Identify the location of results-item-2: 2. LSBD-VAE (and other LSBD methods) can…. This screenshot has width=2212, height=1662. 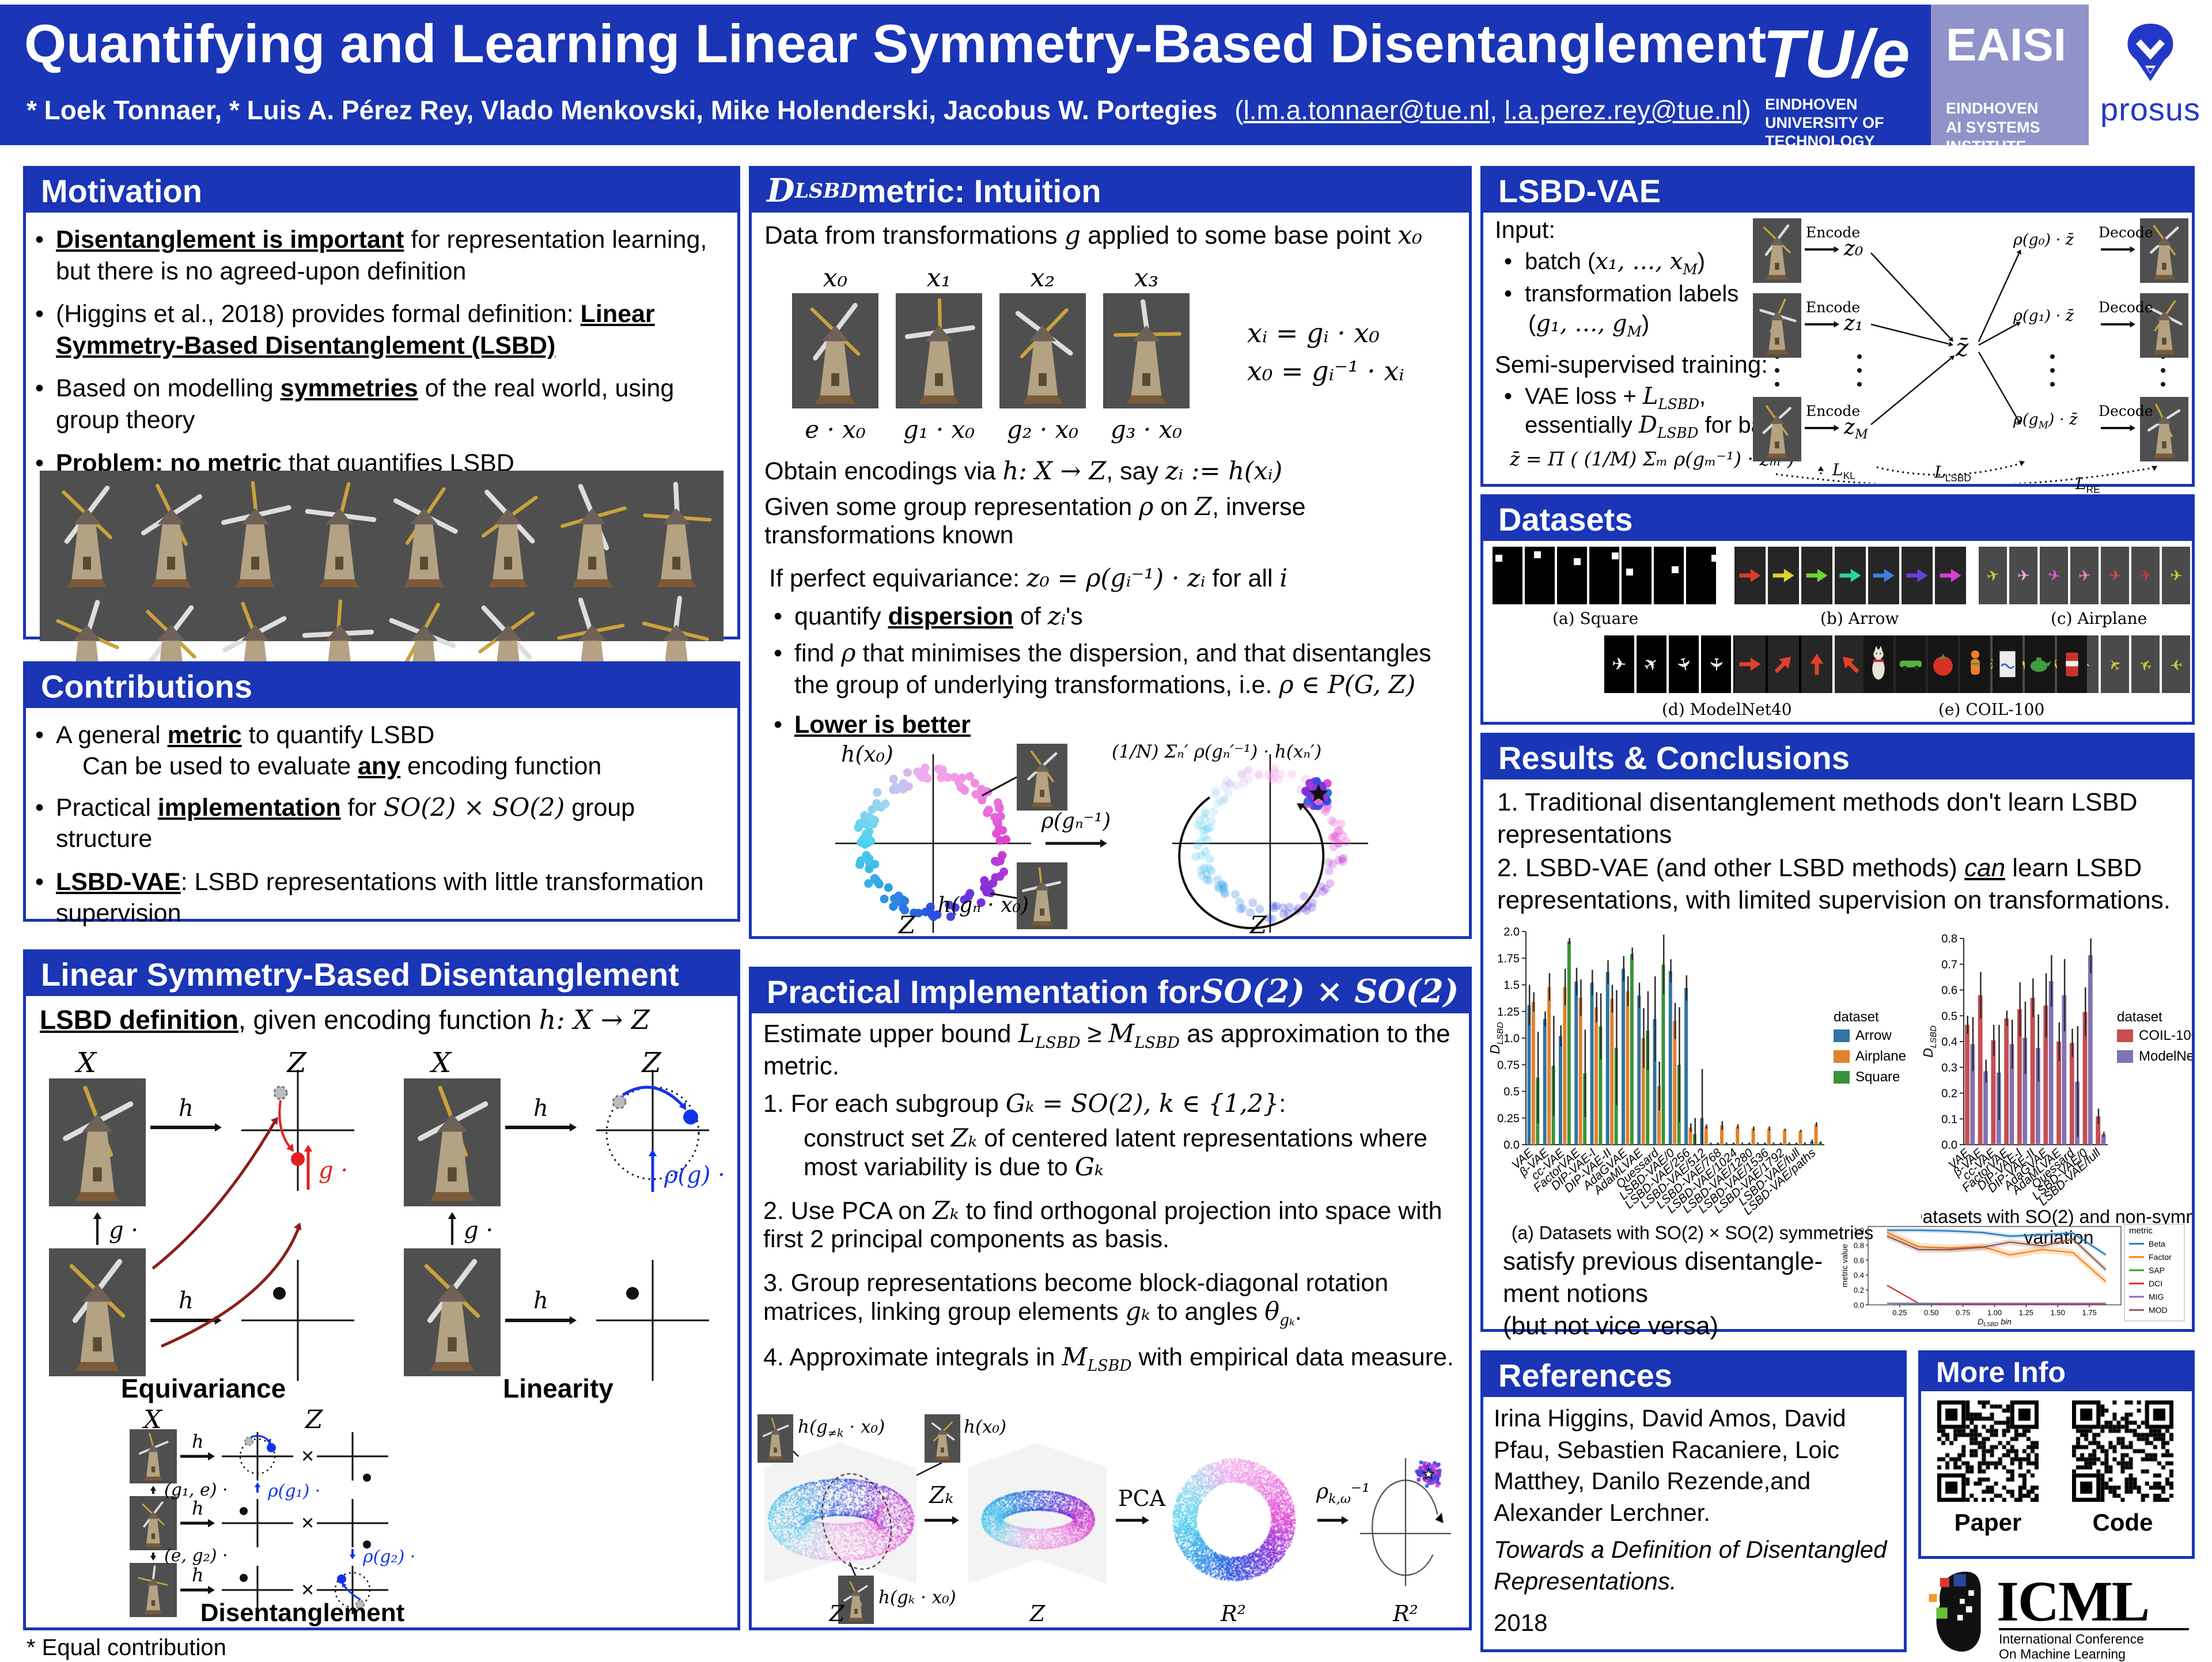
(1834, 885).